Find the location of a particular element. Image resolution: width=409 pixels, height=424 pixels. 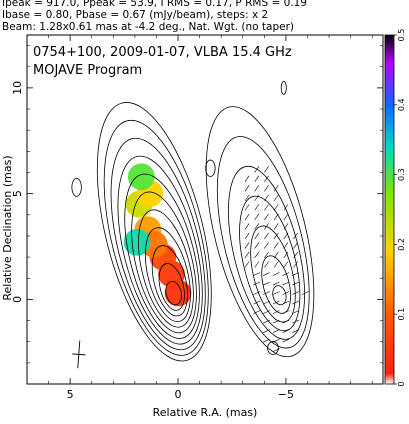

cb-tick-label-1: 0.1 is located at coordinates (401, 314).